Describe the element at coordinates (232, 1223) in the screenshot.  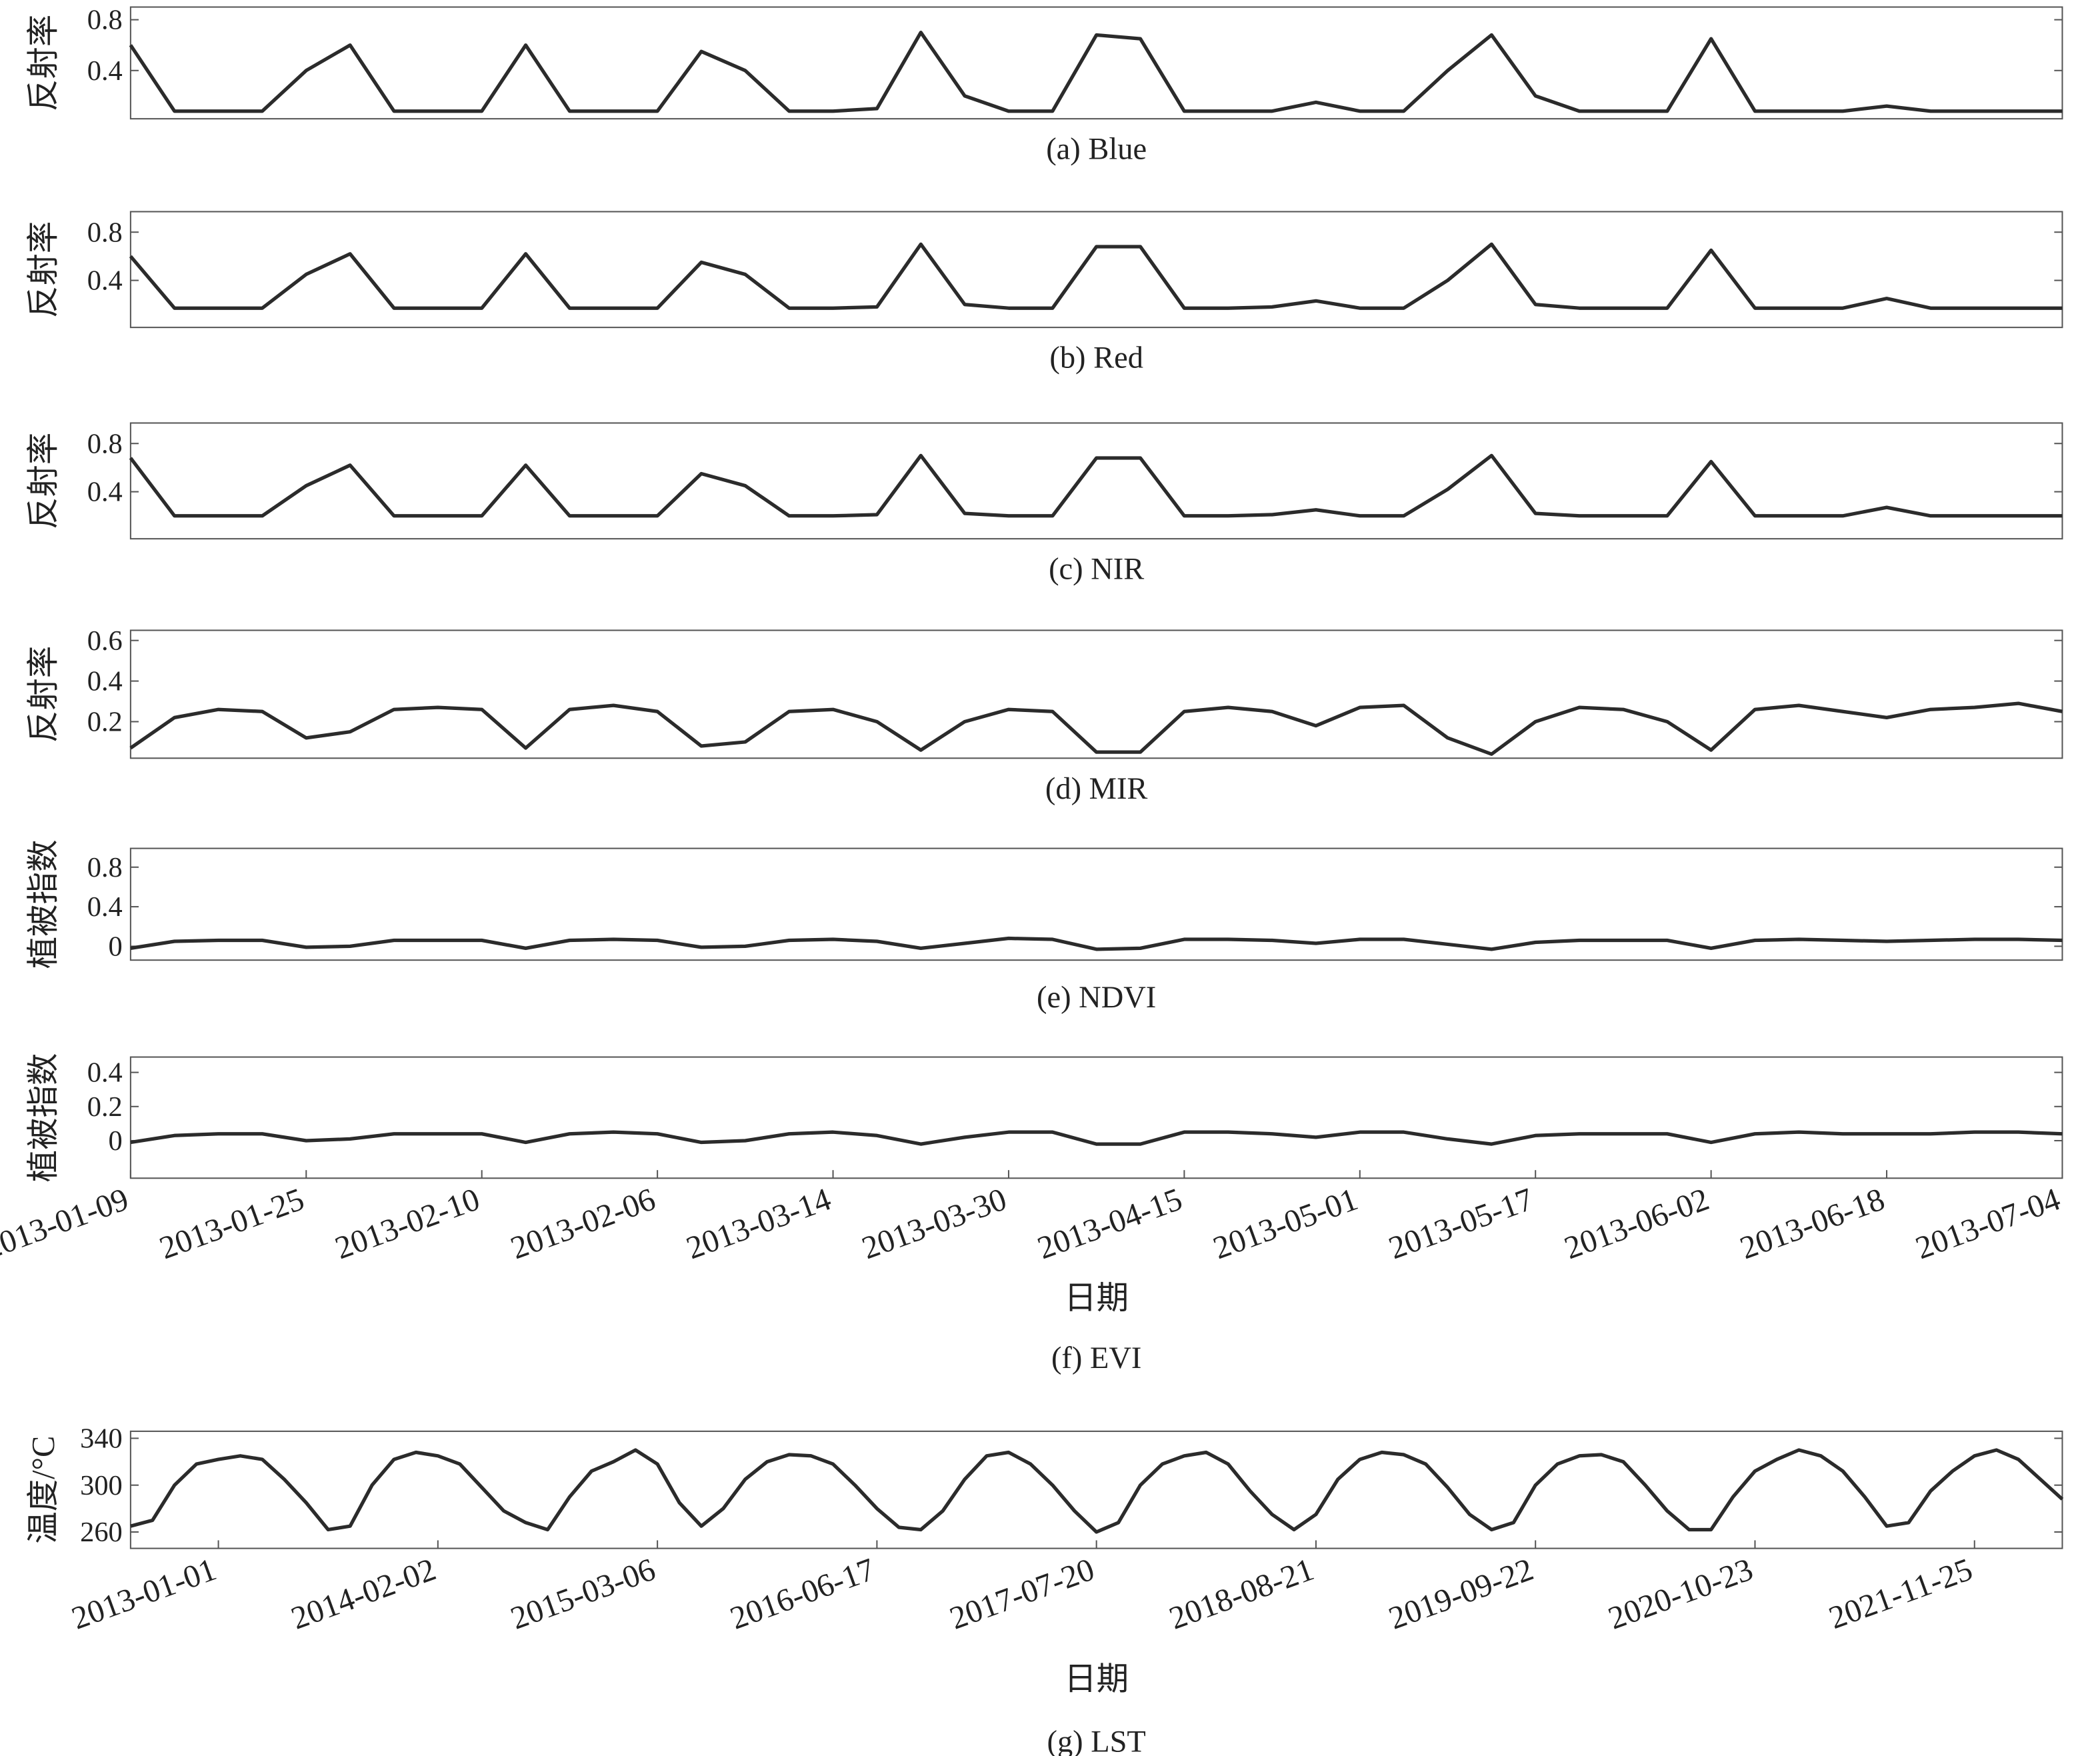
I see `x-tick-label: 2013-01-25` at that location.